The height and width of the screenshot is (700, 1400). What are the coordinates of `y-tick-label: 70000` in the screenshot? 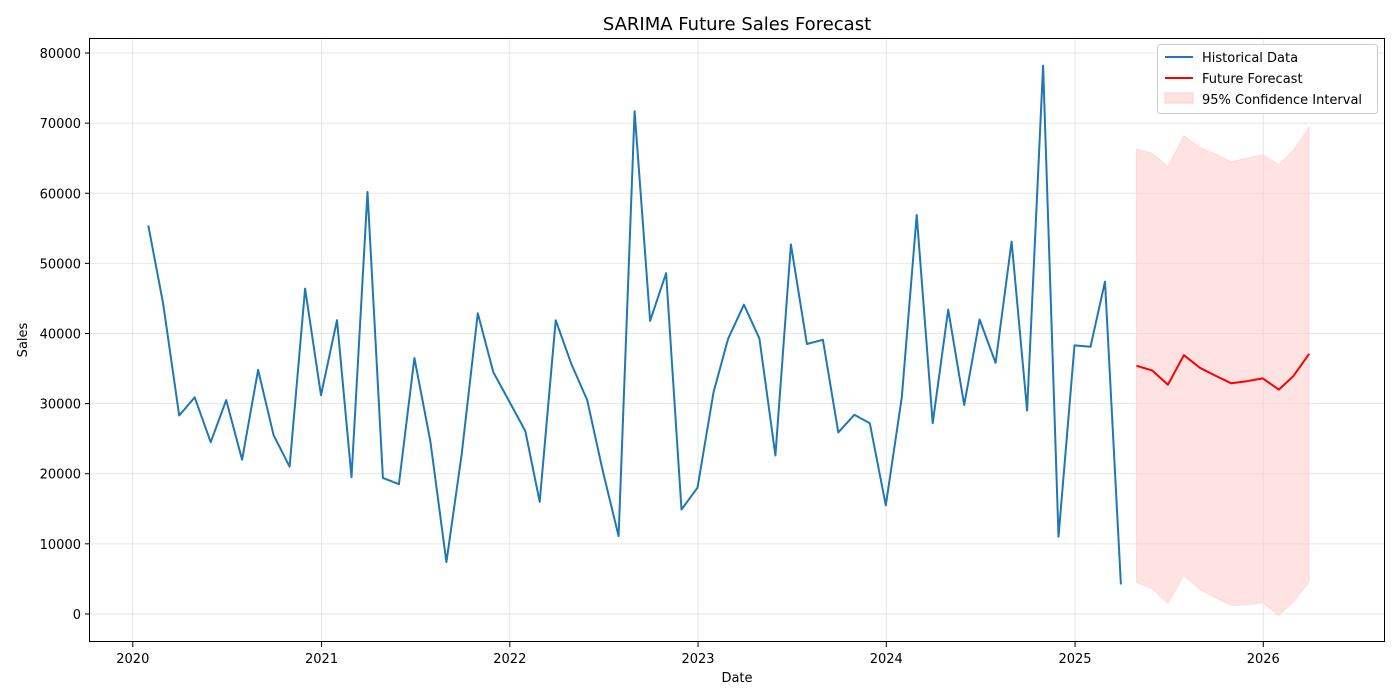 It's located at (60, 124).